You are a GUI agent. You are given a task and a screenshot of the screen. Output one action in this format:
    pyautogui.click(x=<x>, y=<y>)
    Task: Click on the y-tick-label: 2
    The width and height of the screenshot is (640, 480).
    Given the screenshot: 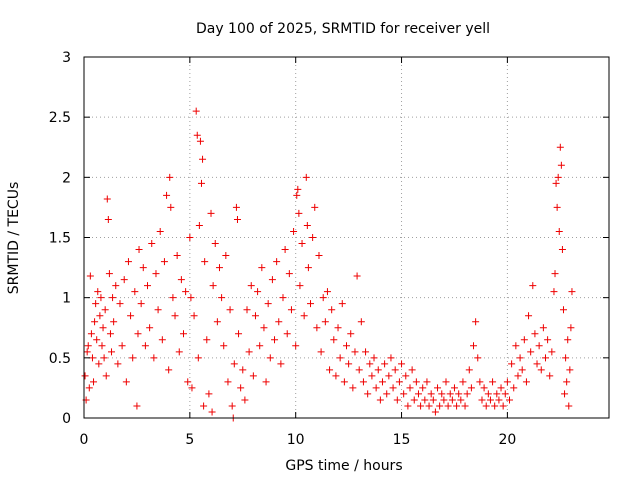 What is the action you would take?
    pyautogui.click(x=66, y=178)
    